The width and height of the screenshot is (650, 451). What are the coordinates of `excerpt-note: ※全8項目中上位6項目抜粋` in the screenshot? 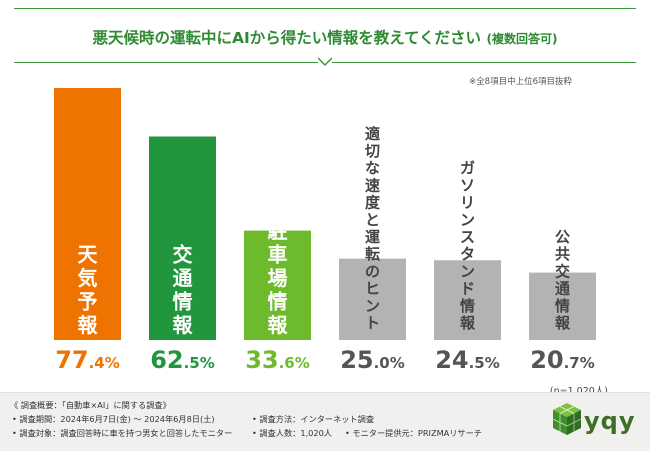 It's located at (520, 82).